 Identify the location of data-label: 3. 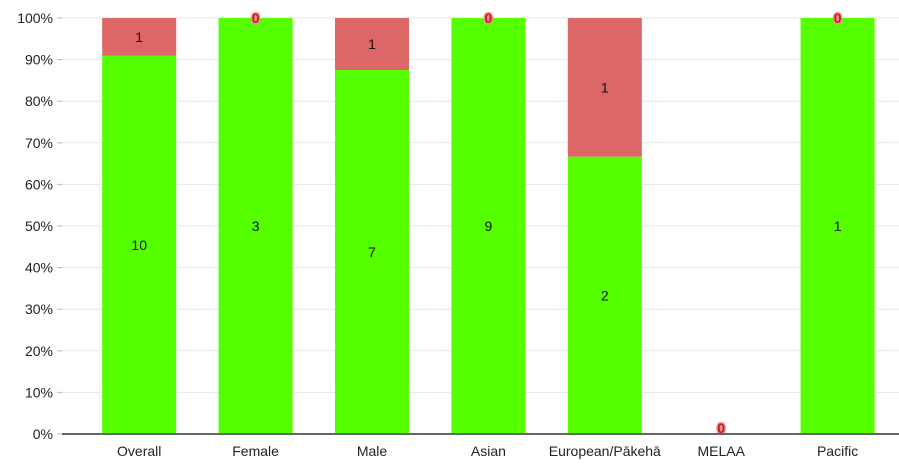
(256, 226).